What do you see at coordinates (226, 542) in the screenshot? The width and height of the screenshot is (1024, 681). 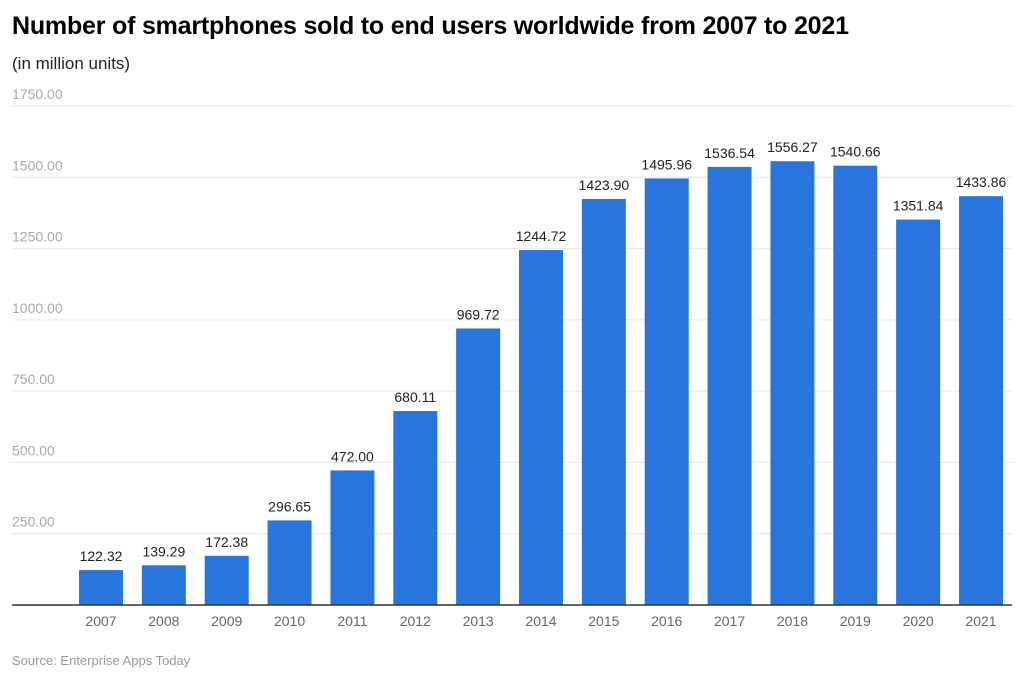 I see `data-label: 172.38` at bounding box center [226, 542].